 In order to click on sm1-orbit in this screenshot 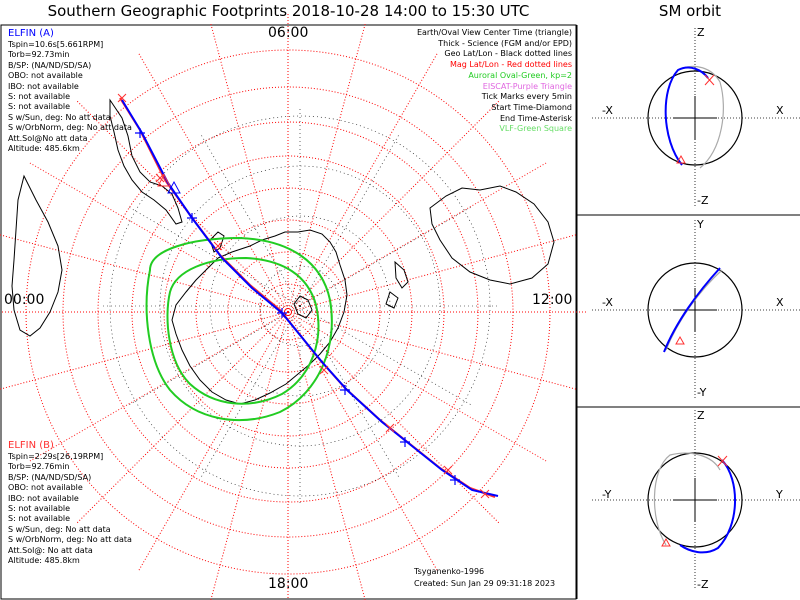, I will do `click(686, 116)`.